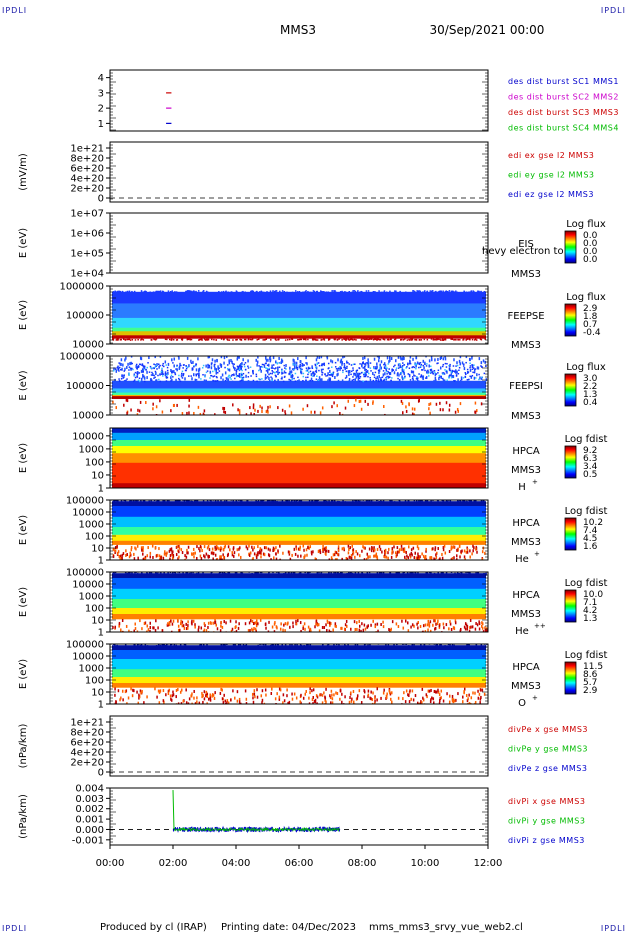  What do you see at coordinates (299, 531) in the screenshot?
I see `spectrogram-band` at bounding box center [299, 531].